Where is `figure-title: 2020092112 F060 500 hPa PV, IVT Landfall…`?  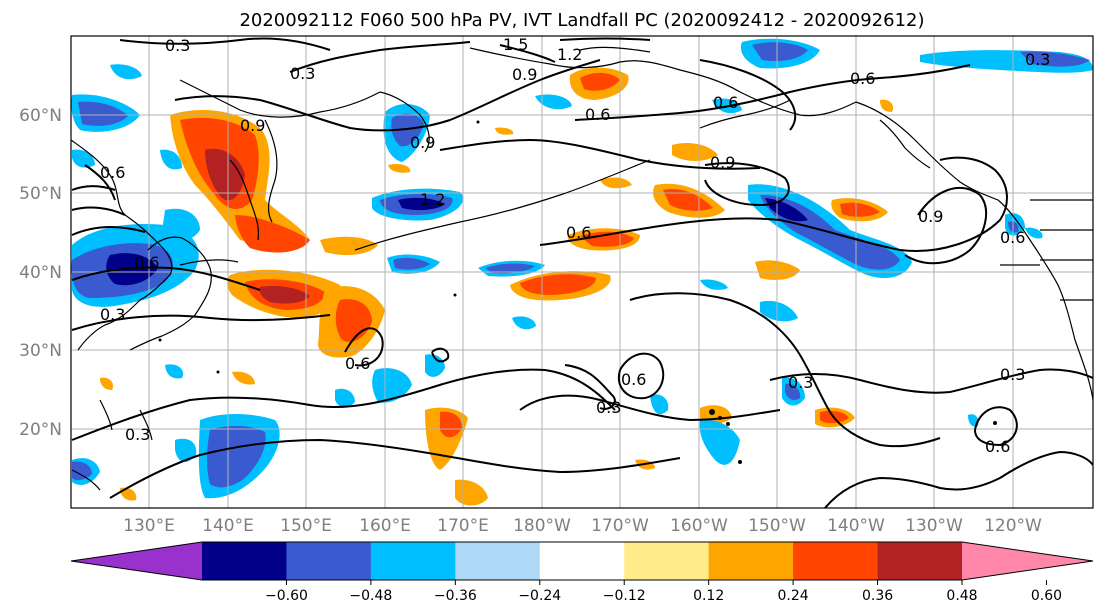 figure-title: 2020092112 F060 500 hPa PV, IVT Landfall… is located at coordinates (581, 20).